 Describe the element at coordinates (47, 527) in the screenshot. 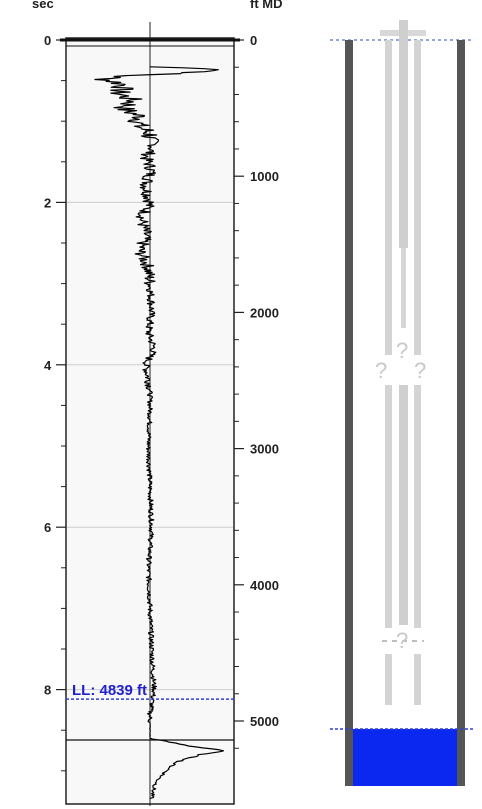

I see `left-tick-label: 6` at that location.